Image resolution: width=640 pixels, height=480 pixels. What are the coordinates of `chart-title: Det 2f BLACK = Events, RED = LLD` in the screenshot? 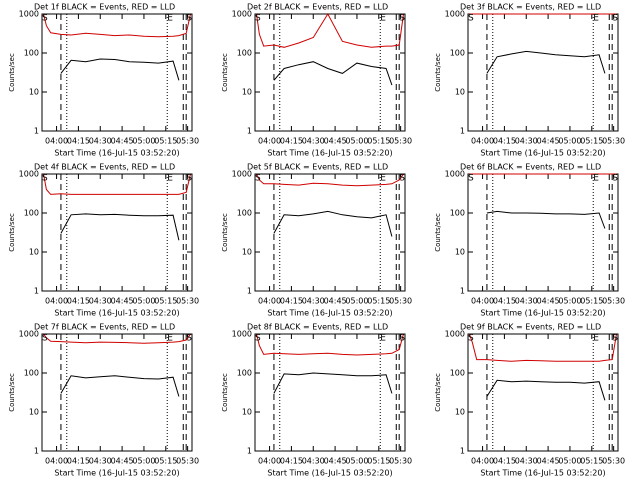 It's located at (317, 7).